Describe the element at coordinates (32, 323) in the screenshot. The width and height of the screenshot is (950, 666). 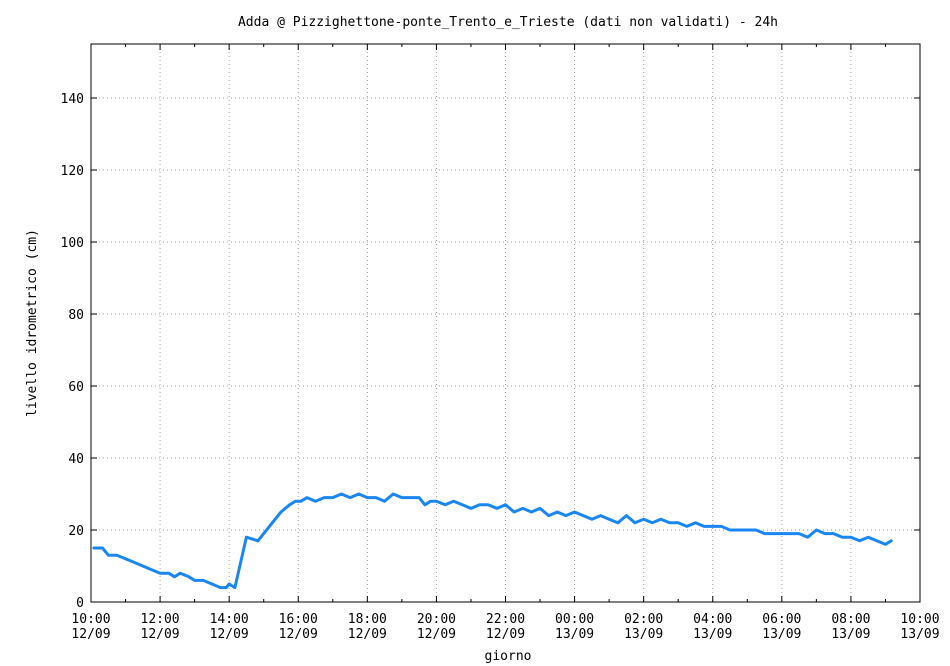
I see `y-axis-label: livello idrometrico (cm)` at that location.